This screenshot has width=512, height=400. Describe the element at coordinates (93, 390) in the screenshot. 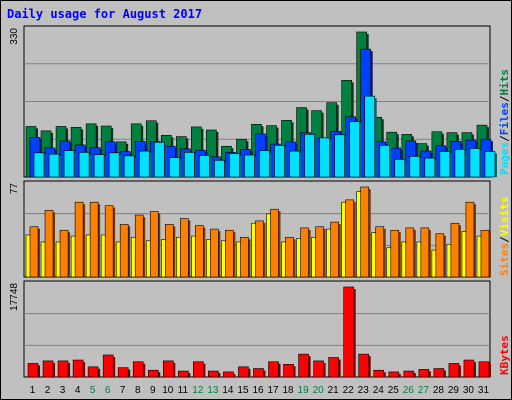

I see `x-tick-label: 5` at that location.